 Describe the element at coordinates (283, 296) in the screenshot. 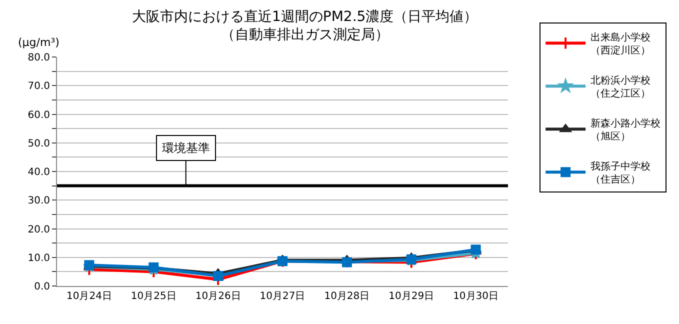

I see `x-tick-label: 10月27日` at that location.